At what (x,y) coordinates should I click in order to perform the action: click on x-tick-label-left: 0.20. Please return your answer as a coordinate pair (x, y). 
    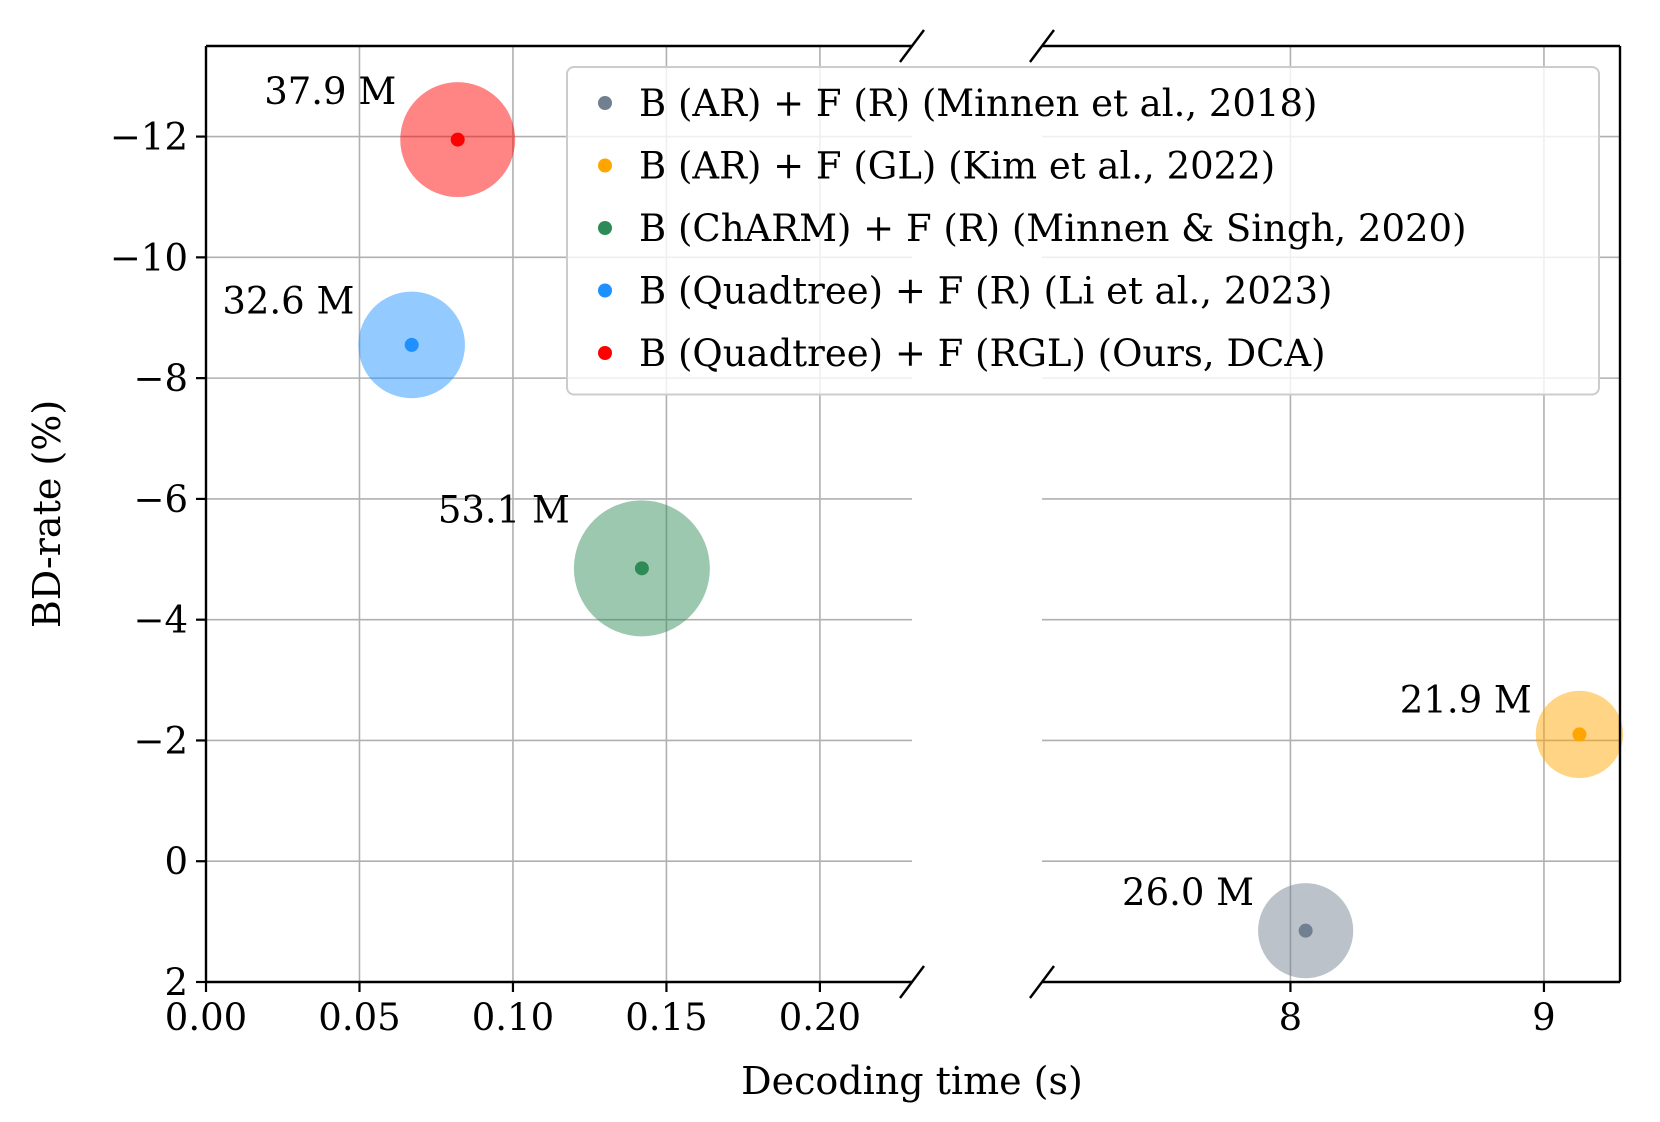
    Looking at the image, I should click on (820, 1017).